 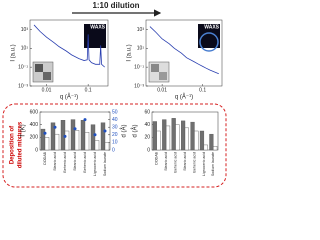 What do you see at coordinates (21, 144) in the screenshot?
I see `box-label: diluted mixtures` at bounding box center [21, 144].